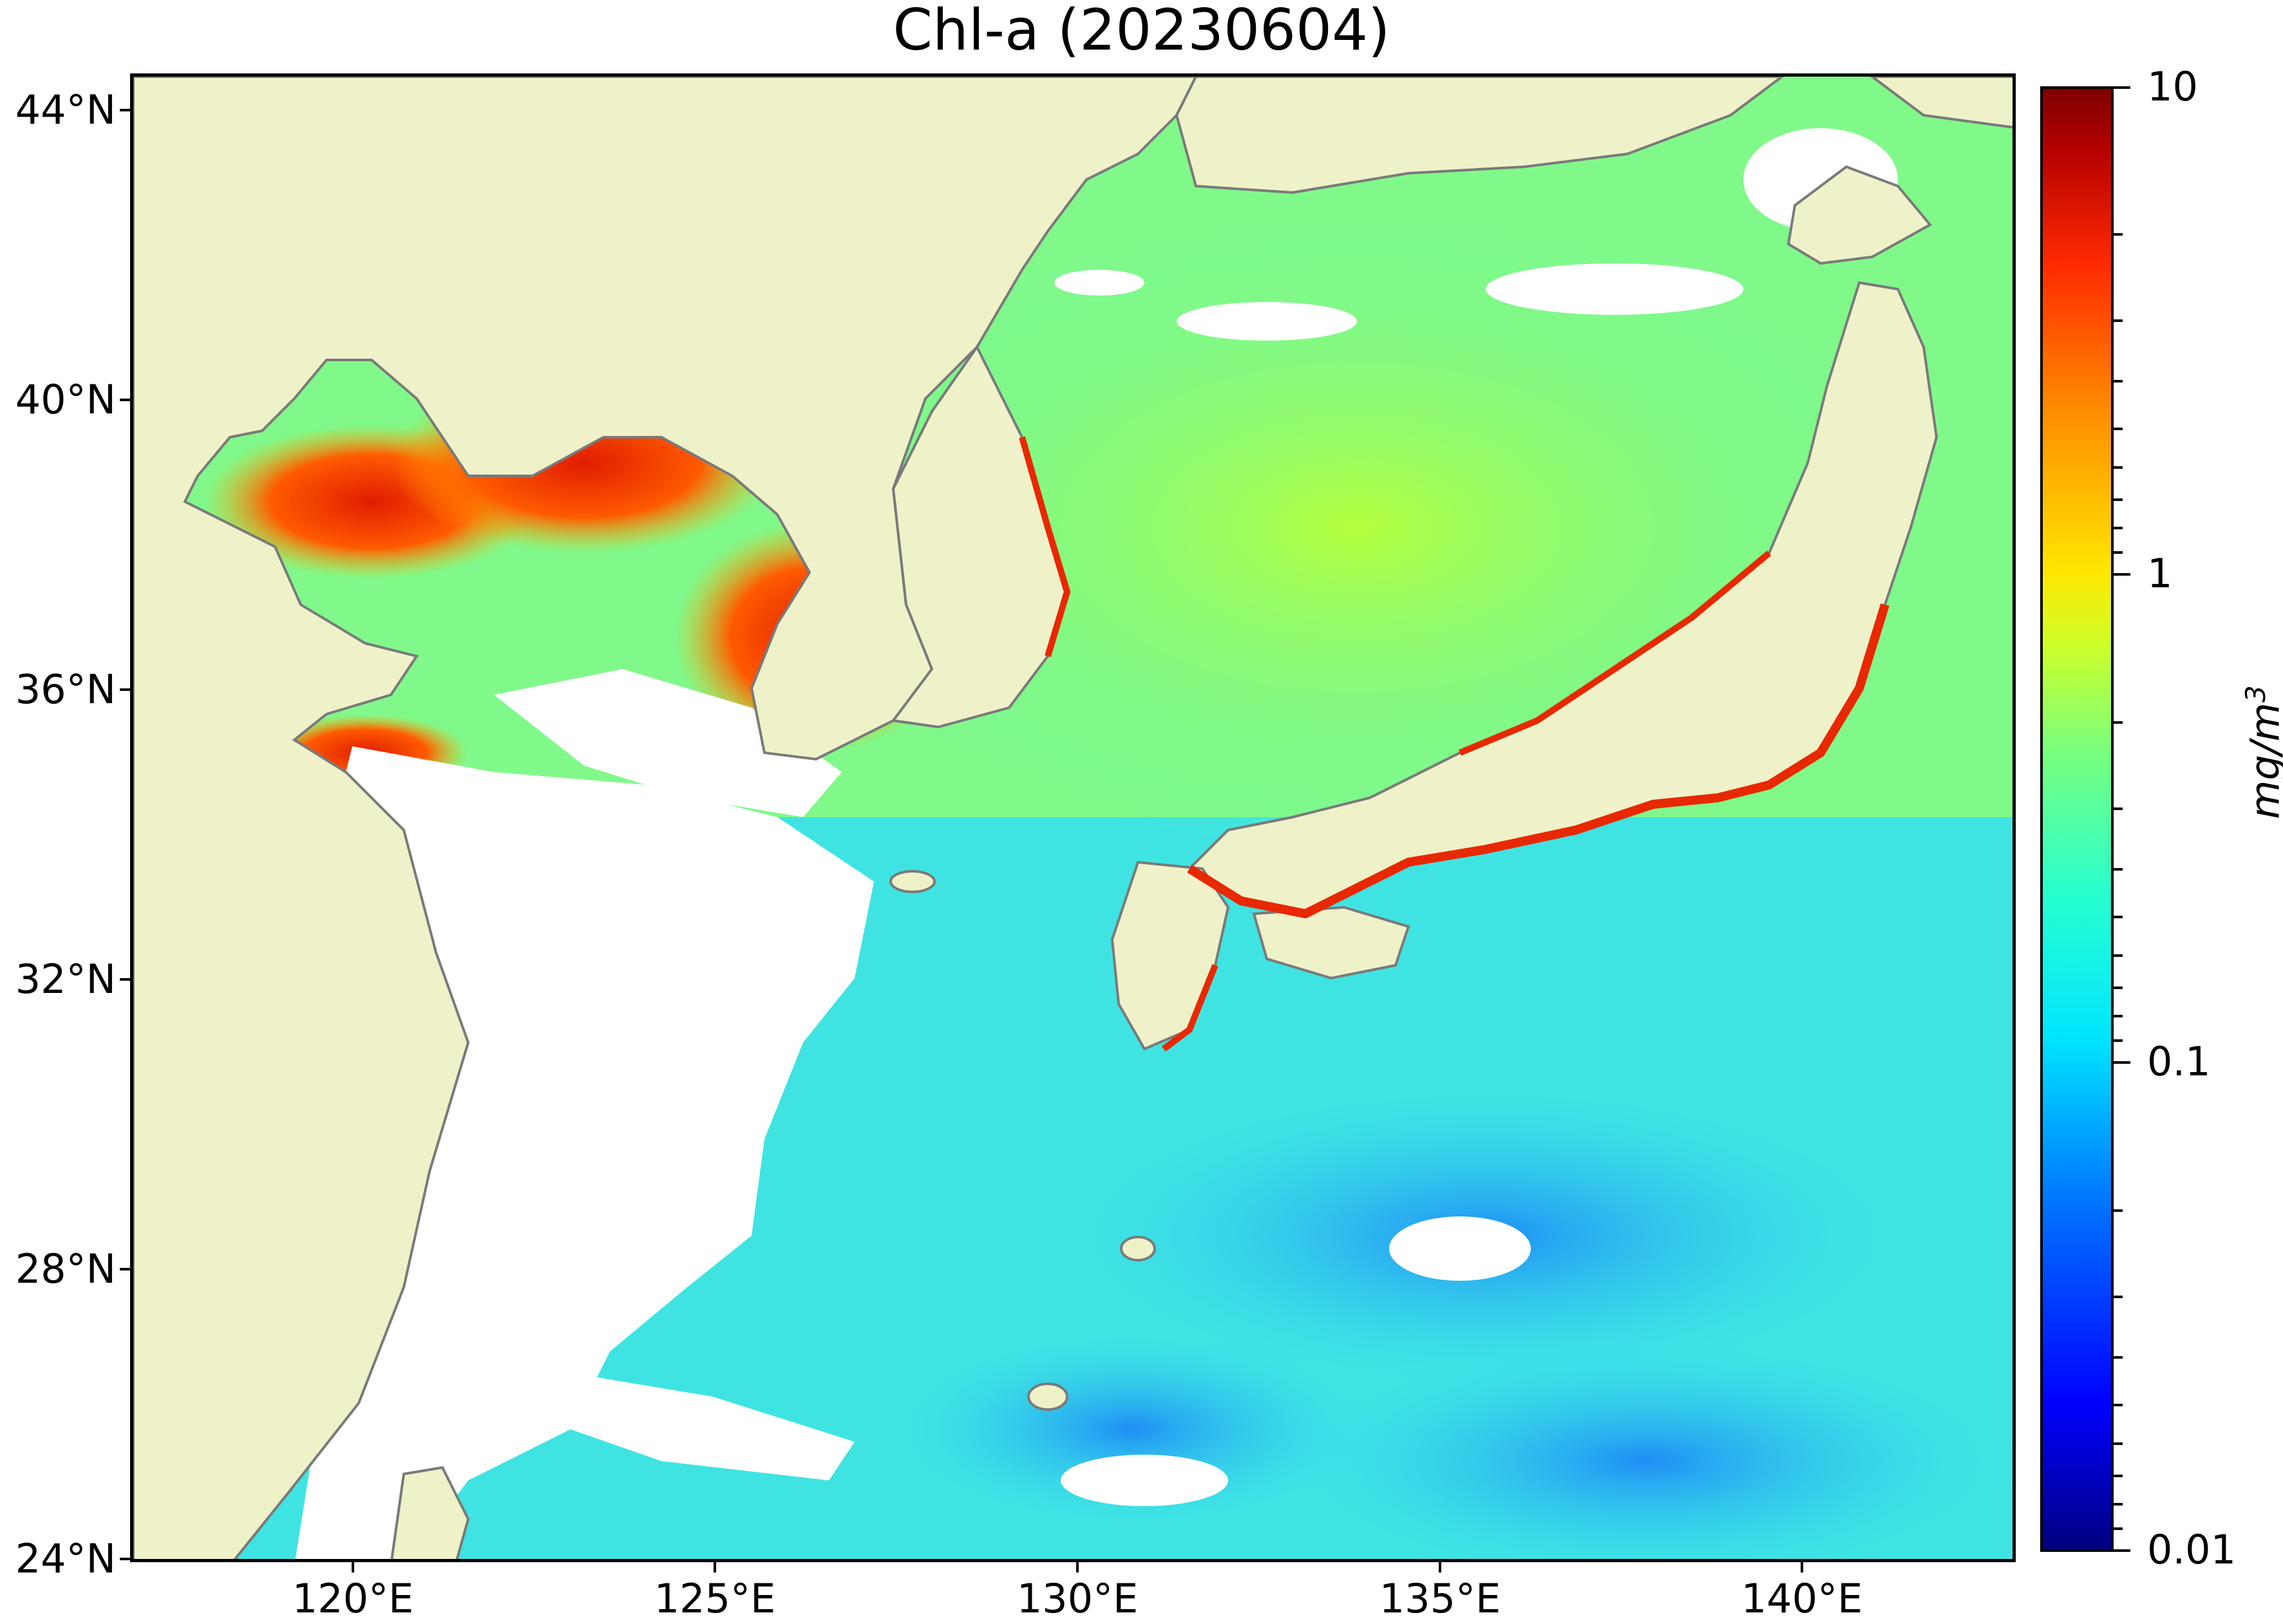 The image size is (2283, 1624). Describe the element at coordinates (1047, 1397) in the screenshot. I see `land-okinawa` at that location.